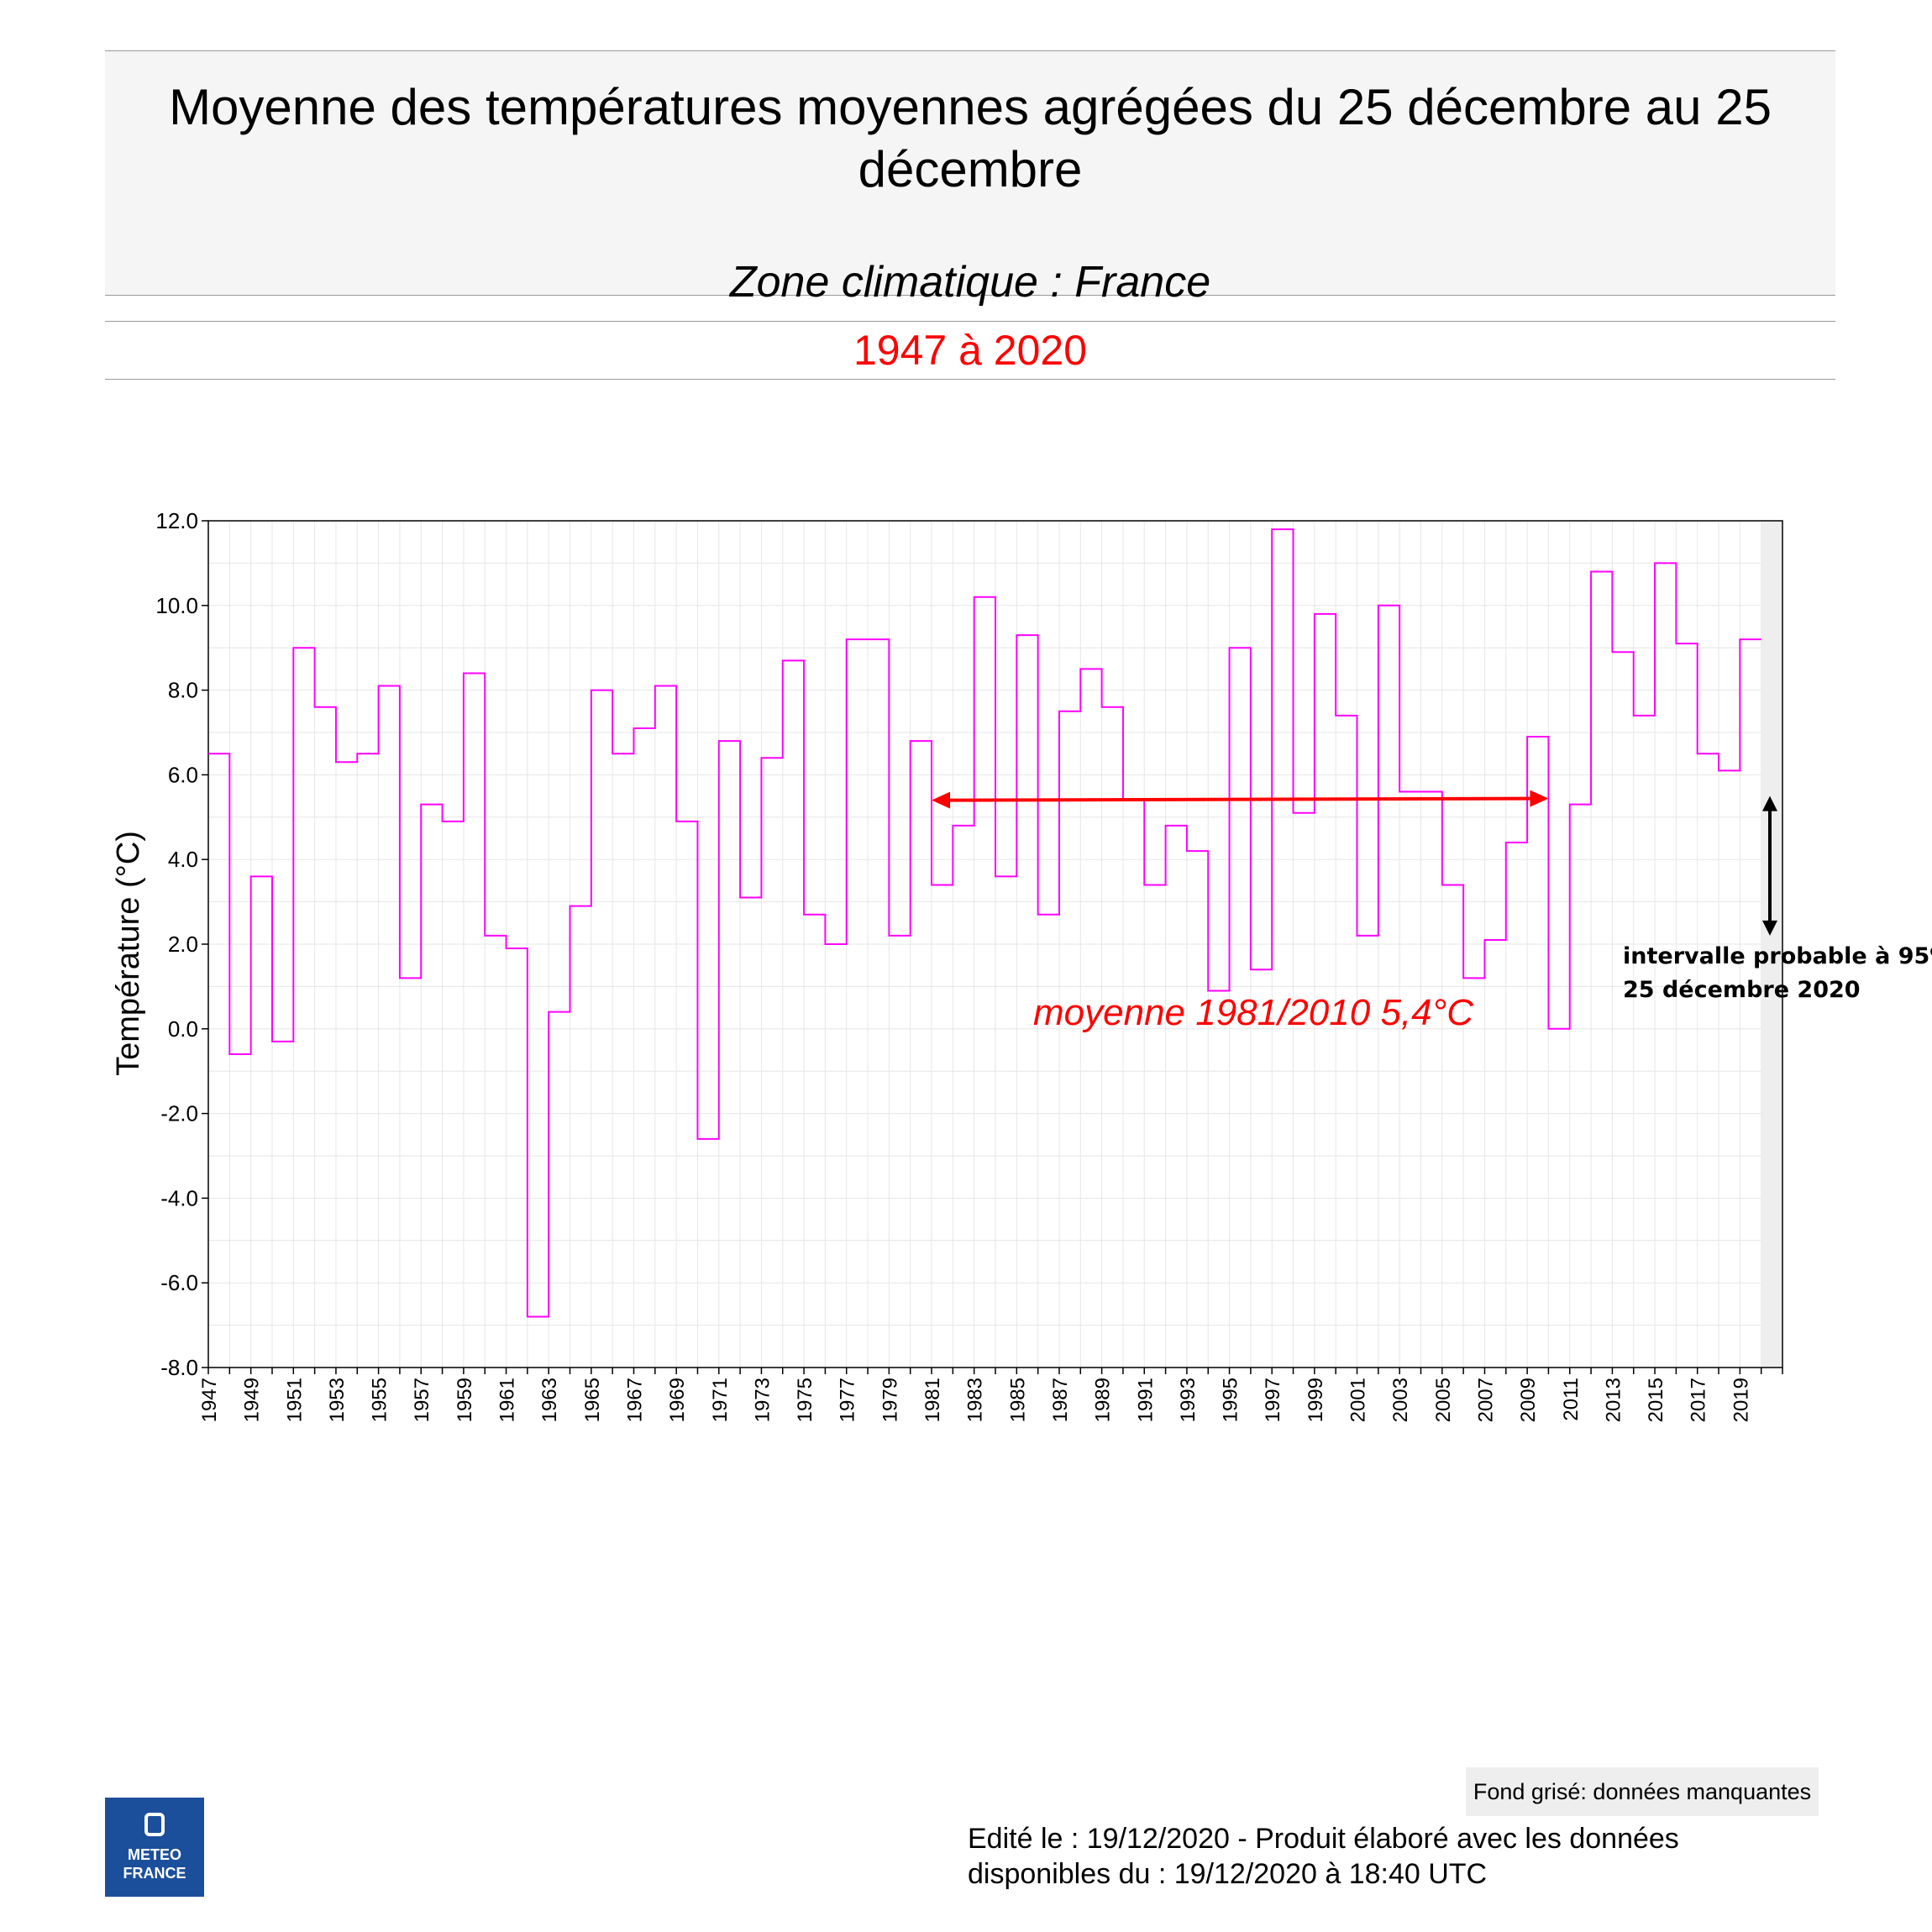 The image size is (1932, 1932). Describe the element at coordinates (179, 1197) in the screenshot. I see `y-tick-label: -4.0` at that location.